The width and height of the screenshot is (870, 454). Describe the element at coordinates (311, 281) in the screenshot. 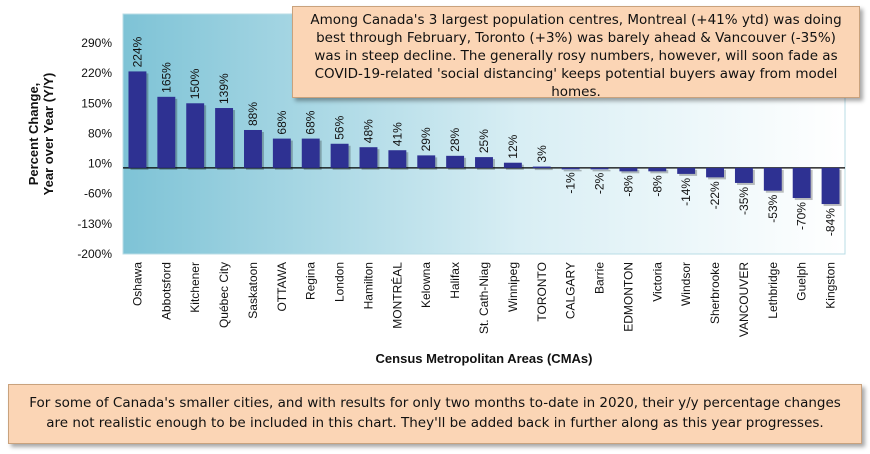

I see `category-label: Regina` at that location.